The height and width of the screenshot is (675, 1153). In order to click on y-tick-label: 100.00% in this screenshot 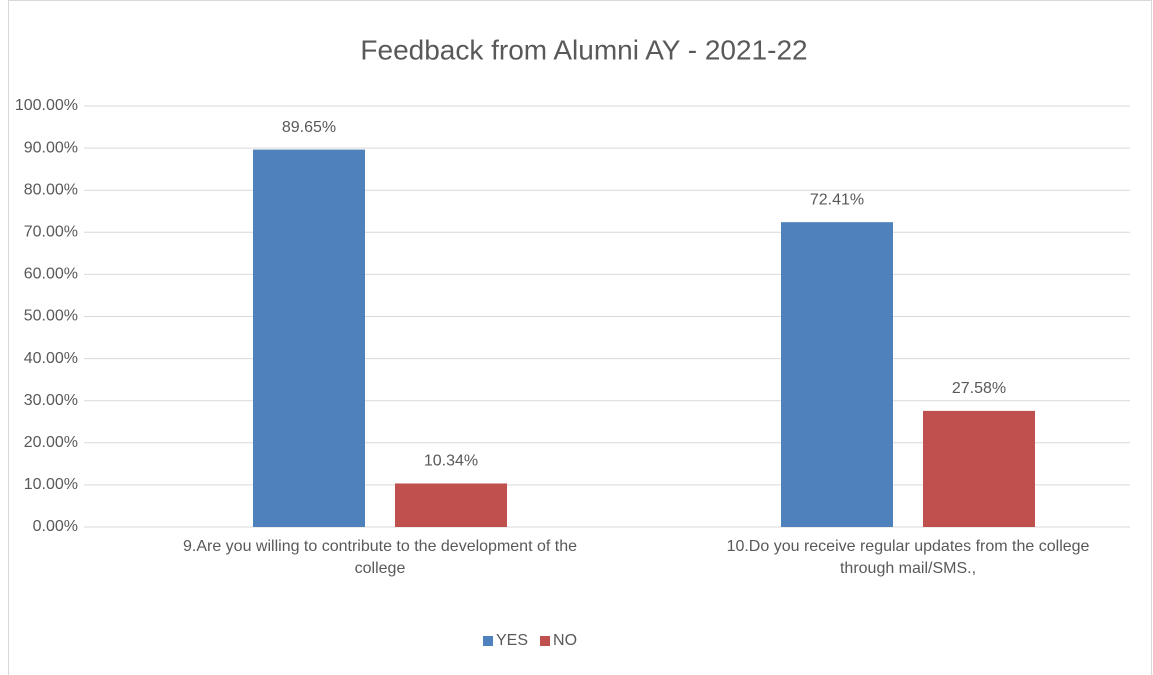, I will do `click(46, 105)`.